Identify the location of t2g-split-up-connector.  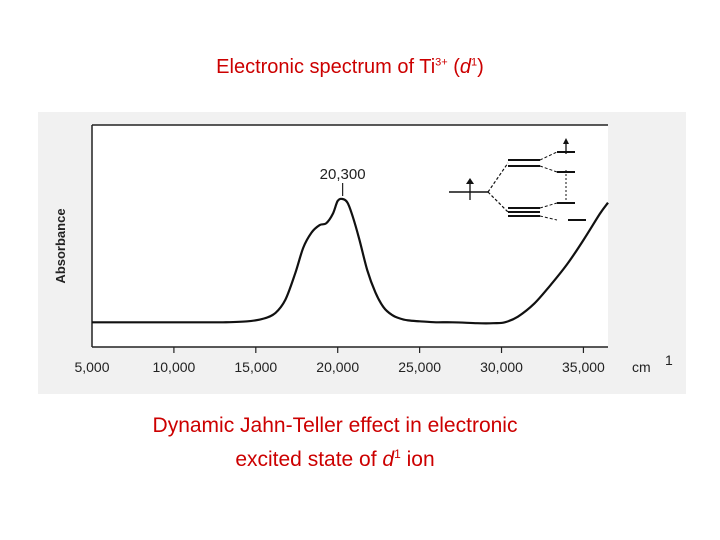
(548, 205).